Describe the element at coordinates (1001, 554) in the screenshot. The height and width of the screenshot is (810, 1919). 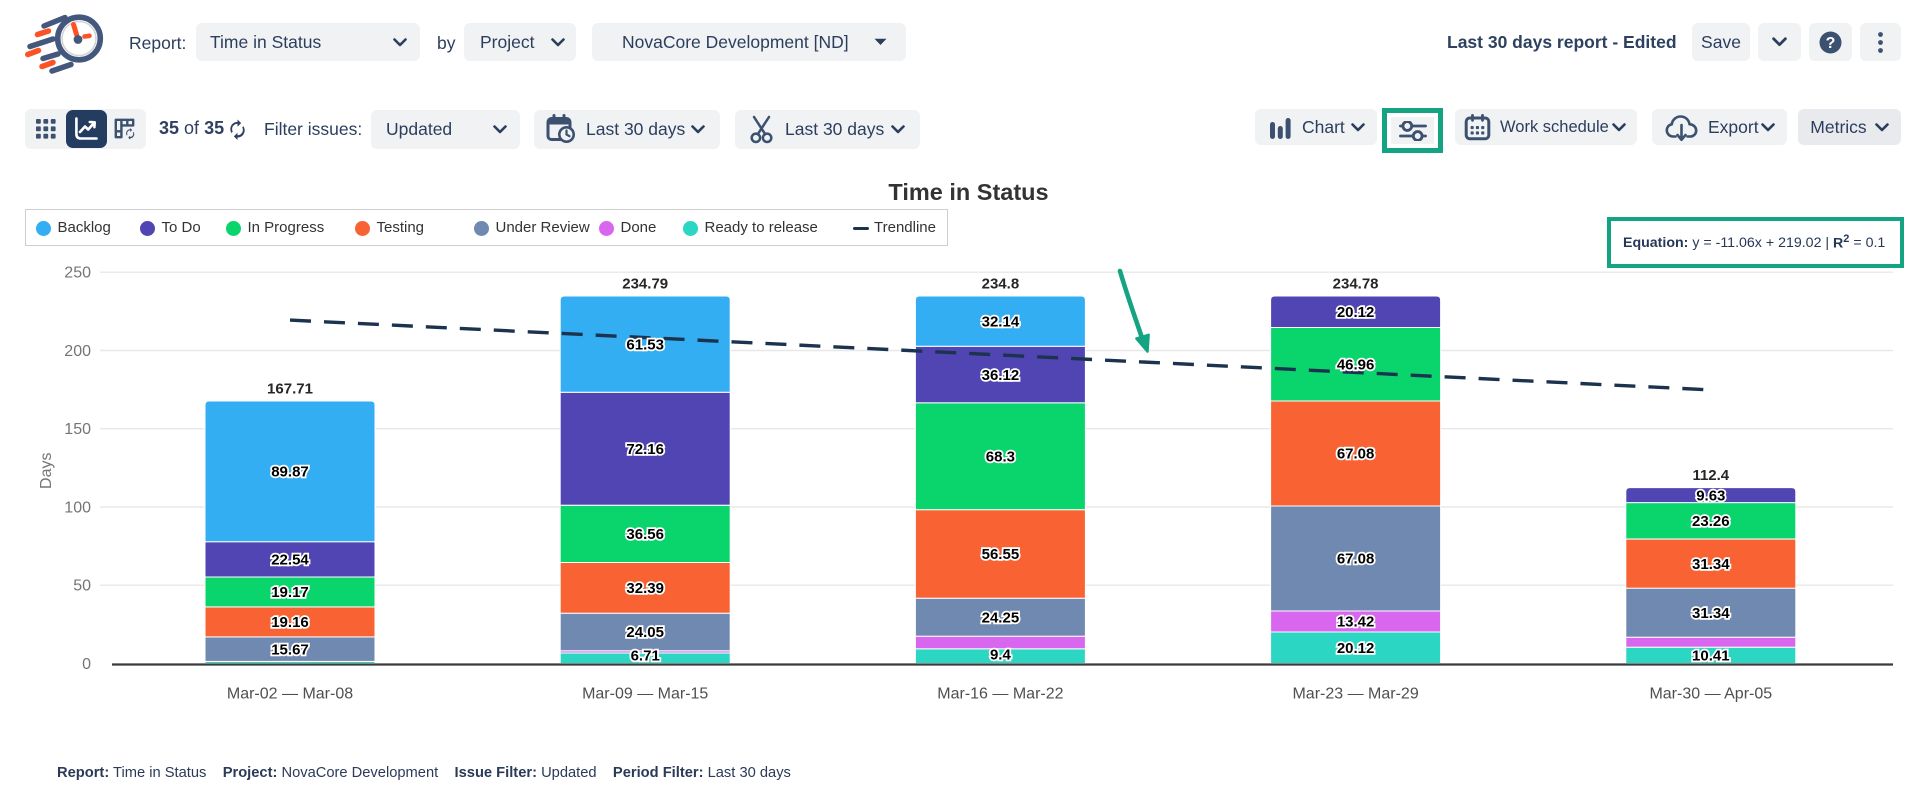
I see `svg-text: 56.55` at that location.